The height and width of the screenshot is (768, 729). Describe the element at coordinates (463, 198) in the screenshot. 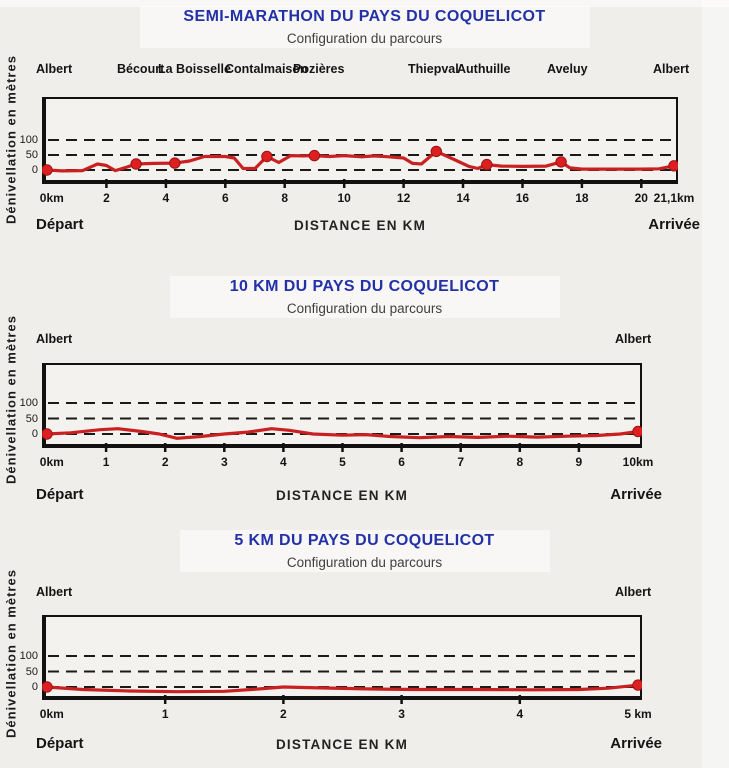

I see `x-tick-label: 14` at that location.